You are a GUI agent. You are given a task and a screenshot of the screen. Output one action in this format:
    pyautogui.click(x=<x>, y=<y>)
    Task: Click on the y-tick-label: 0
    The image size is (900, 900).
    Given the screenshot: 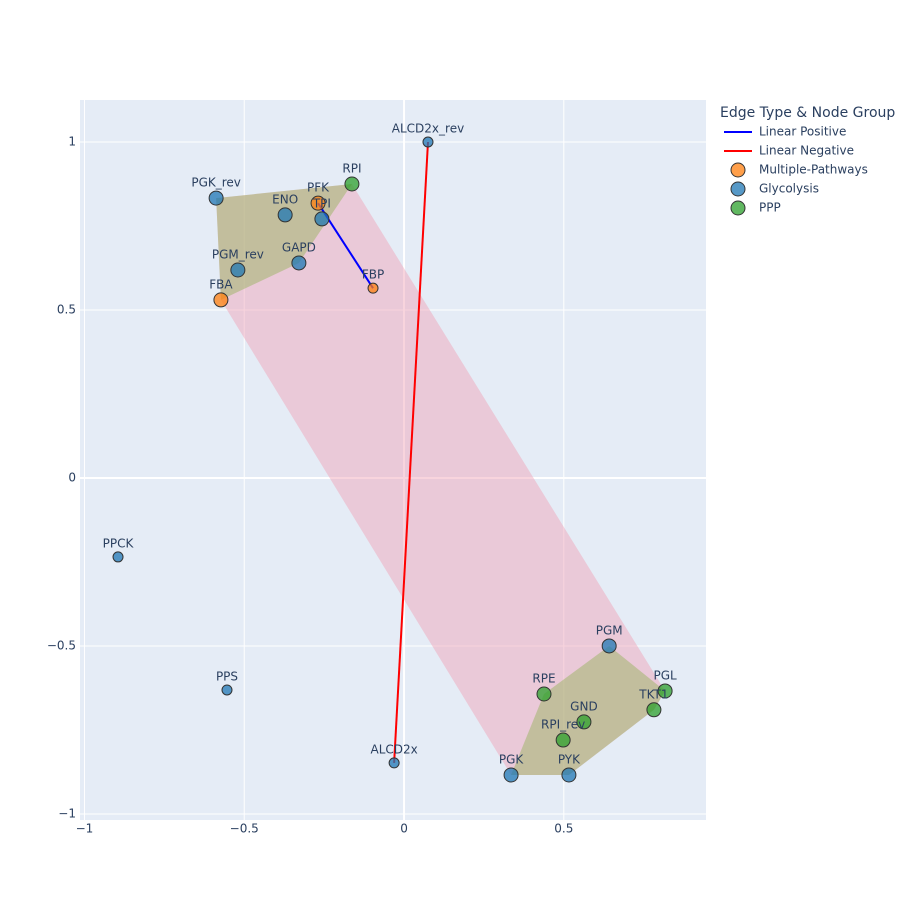 What is the action you would take?
    pyautogui.click(x=72, y=477)
    